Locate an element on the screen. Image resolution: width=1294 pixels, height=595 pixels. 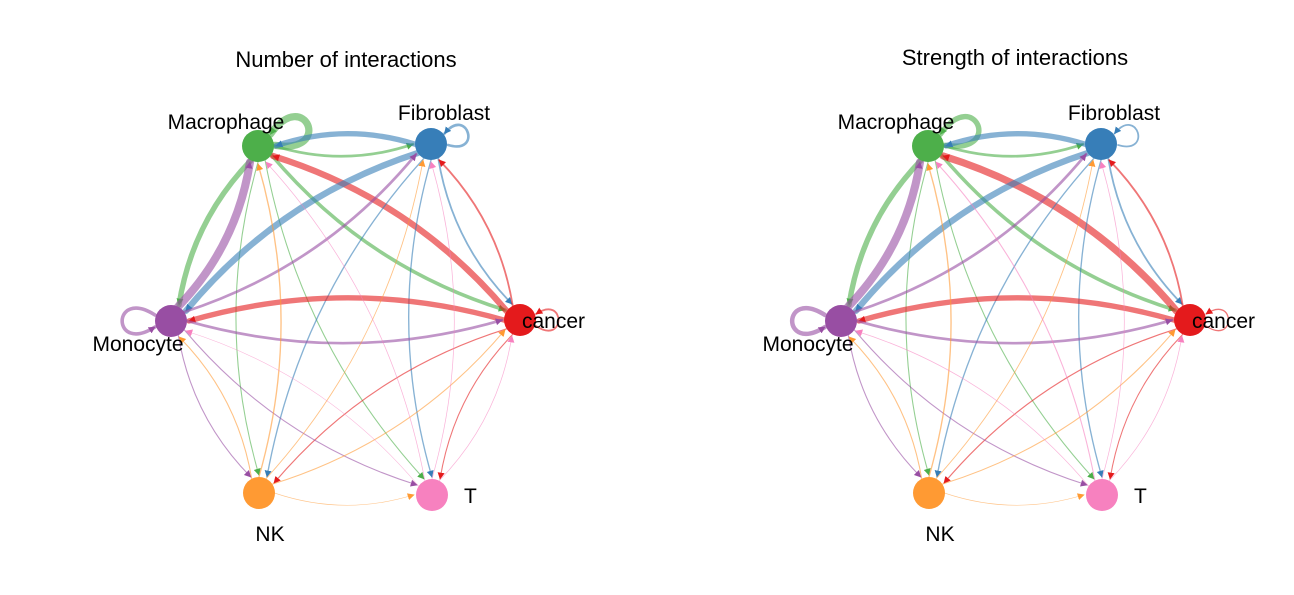
node-label-t: T is located at coordinates (1140, 496).